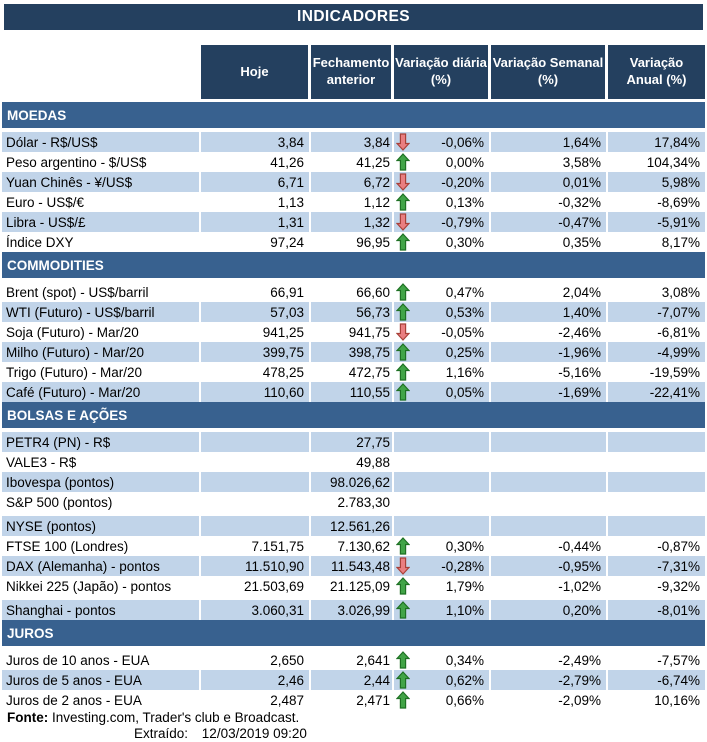 The width and height of the screenshot is (707, 742). I want to click on variacao-semanal-value: -0,95%, so click(549, 566).